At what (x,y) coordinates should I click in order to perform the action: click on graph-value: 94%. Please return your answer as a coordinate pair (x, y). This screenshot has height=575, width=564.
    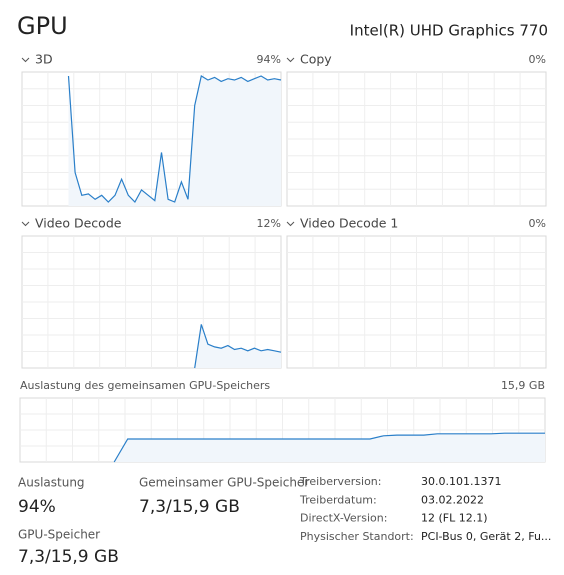
    Looking at the image, I should click on (269, 59).